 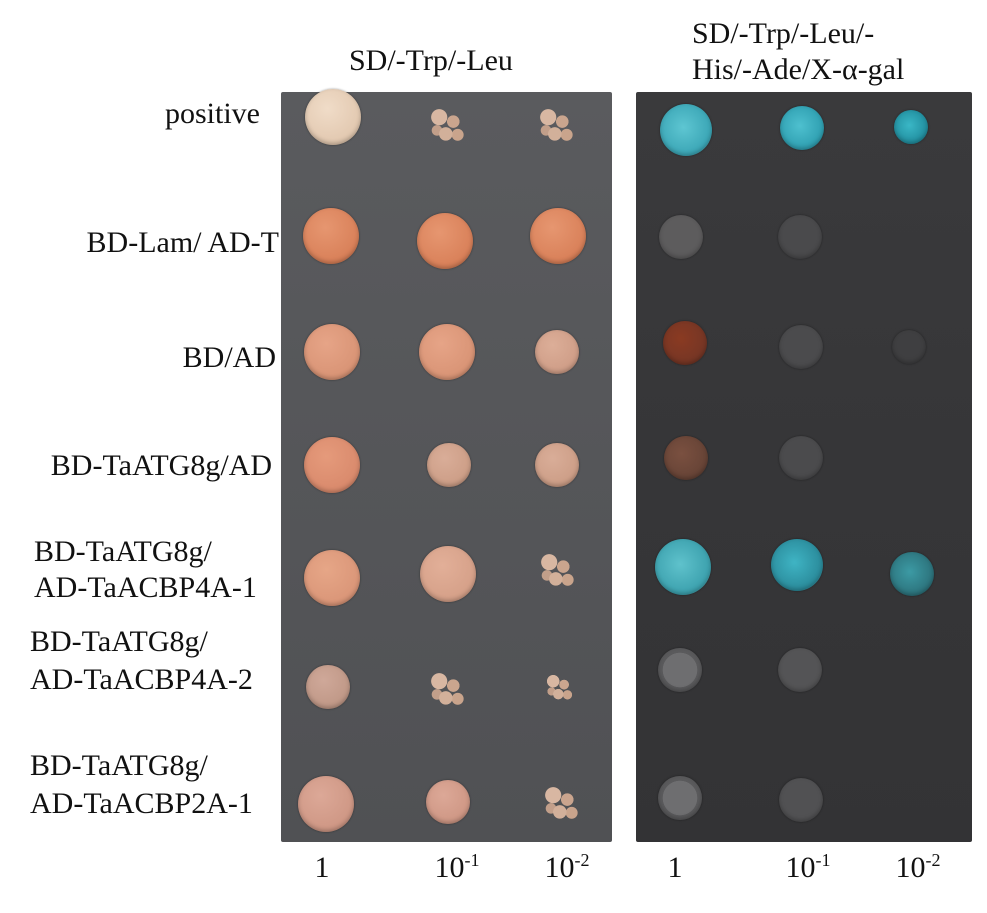 I want to click on colony-l-r4-c2, so click(x=449, y=465).